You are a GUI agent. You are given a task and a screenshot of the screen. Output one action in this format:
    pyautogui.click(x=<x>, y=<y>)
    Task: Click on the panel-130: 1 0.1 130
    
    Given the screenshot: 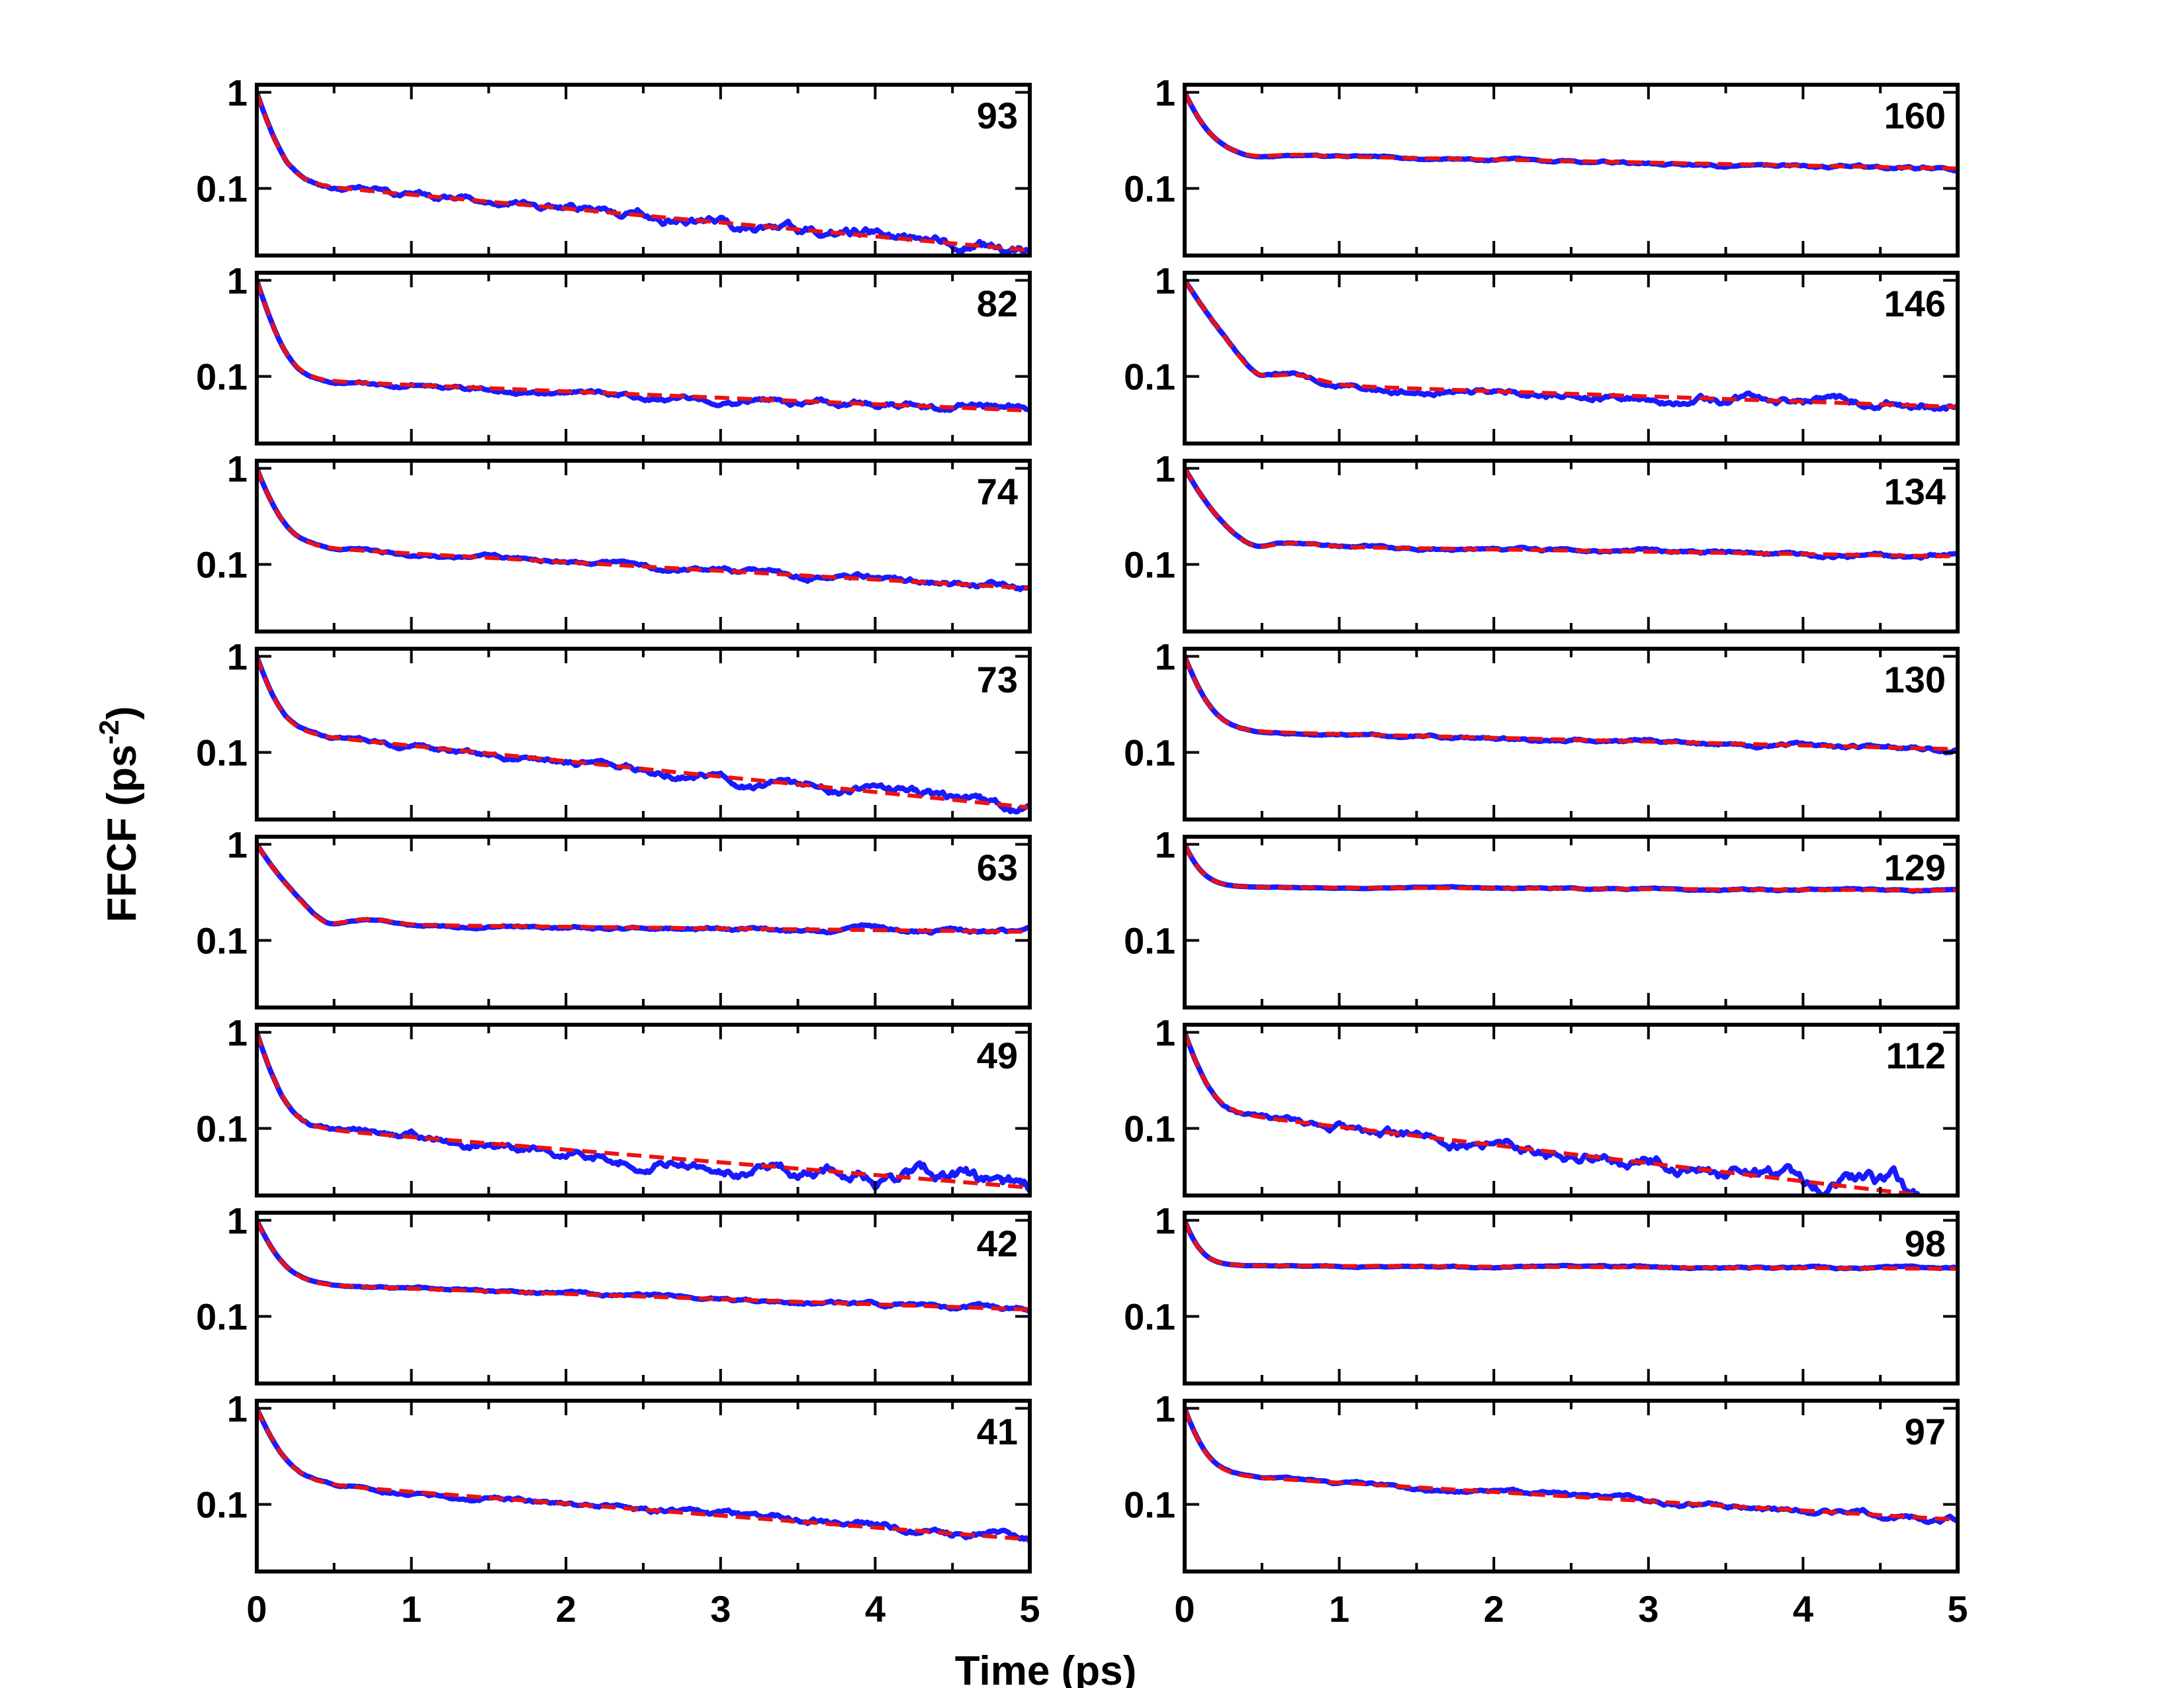 What is the action you would take?
    pyautogui.click(x=1542, y=728)
    